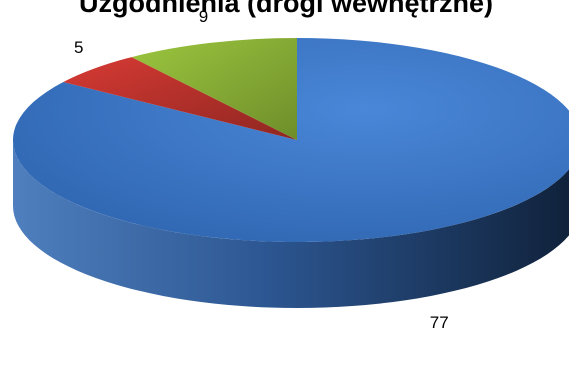  What do you see at coordinates (78, 47) in the screenshot?
I see `data-label-1: 5` at bounding box center [78, 47].